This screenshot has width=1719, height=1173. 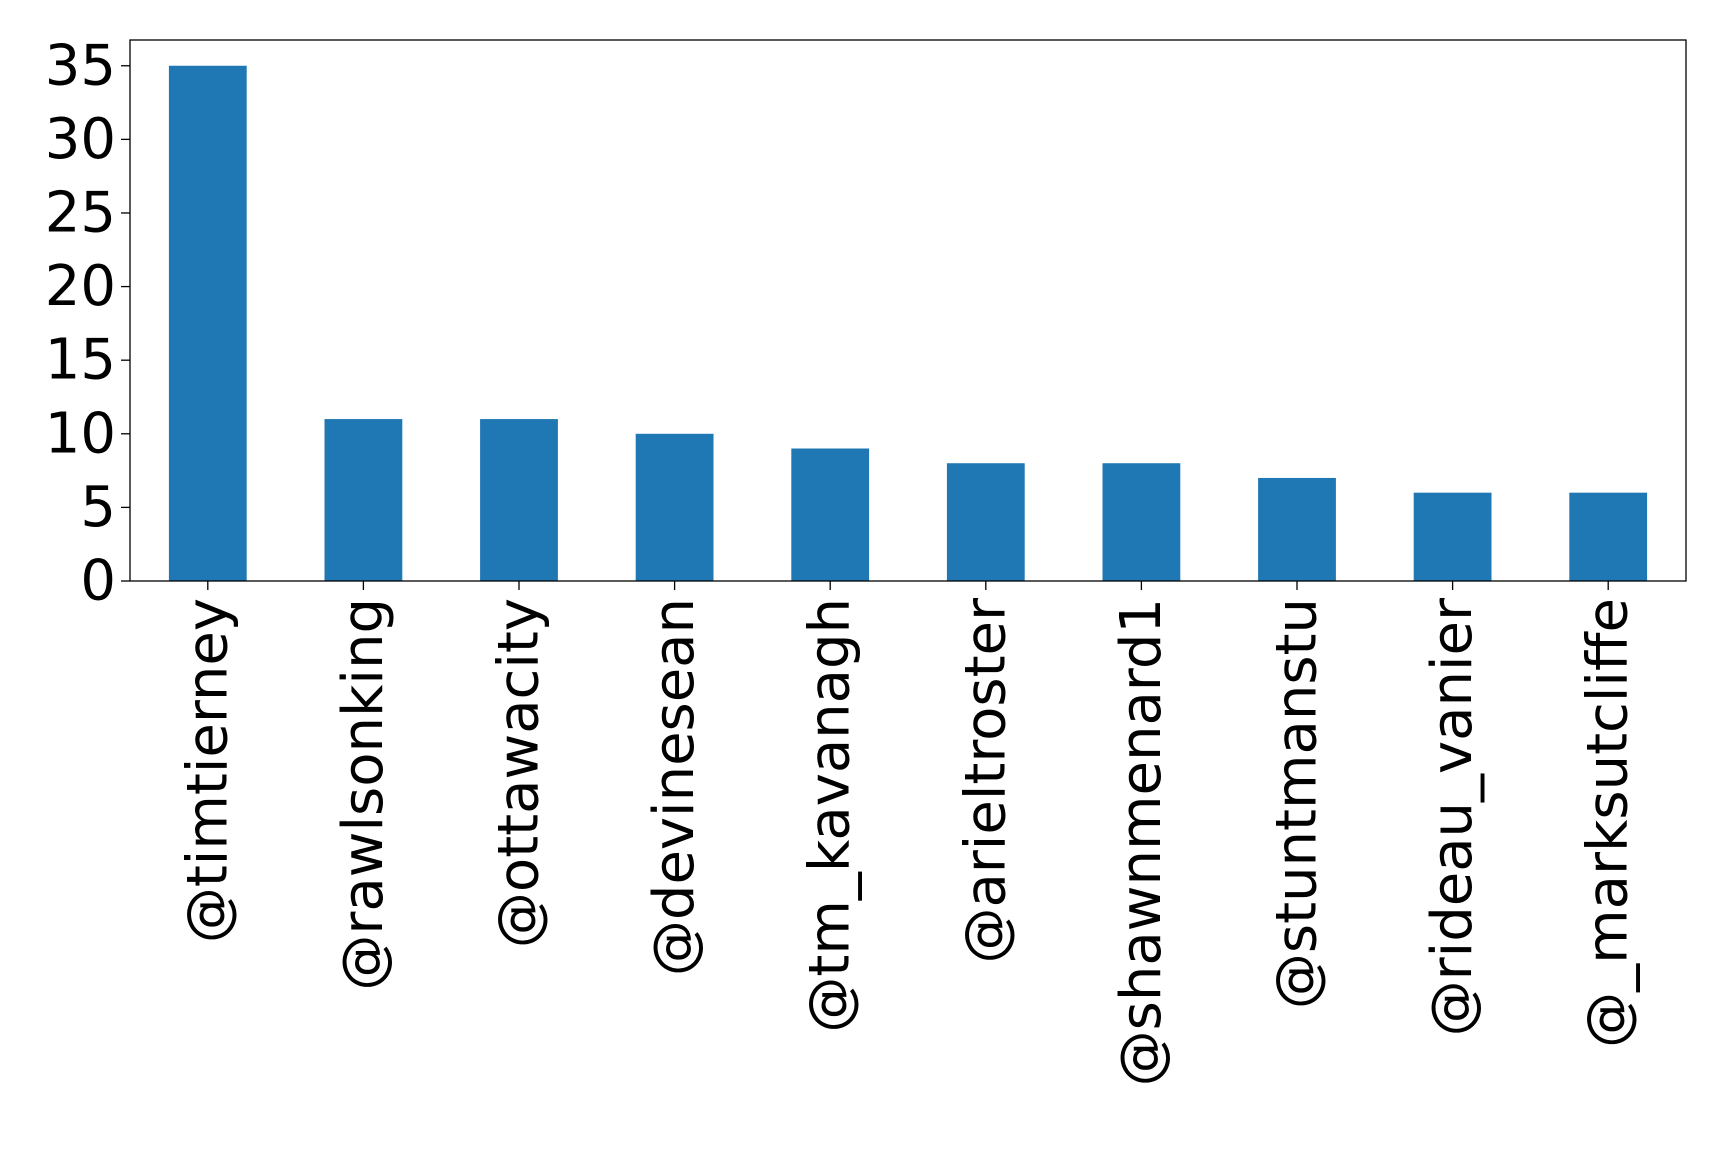 I want to click on y-tick-label: 0, so click(x=98, y=581).